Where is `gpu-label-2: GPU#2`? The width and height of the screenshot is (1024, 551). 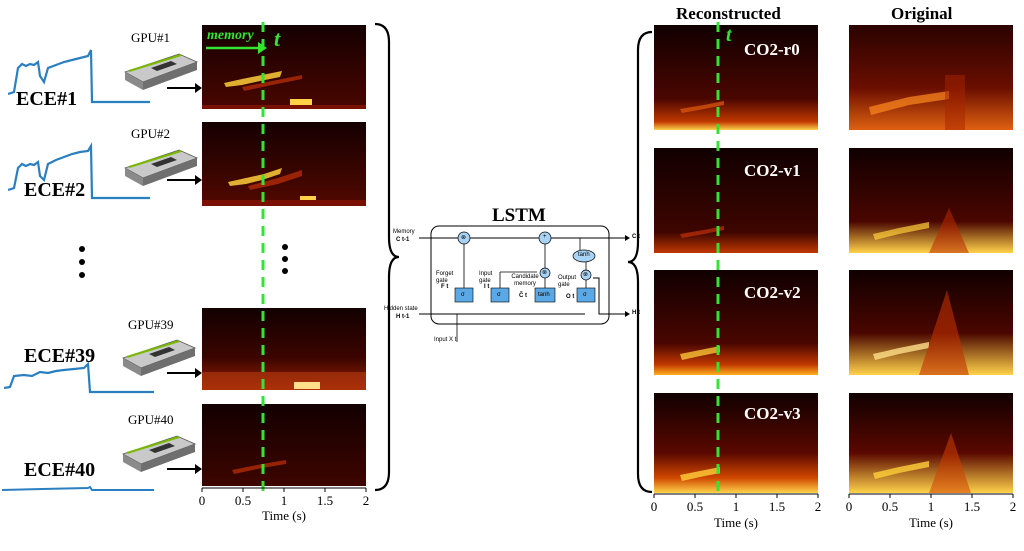
gpu-label-2: GPU#2 is located at coordinates (151, 133).